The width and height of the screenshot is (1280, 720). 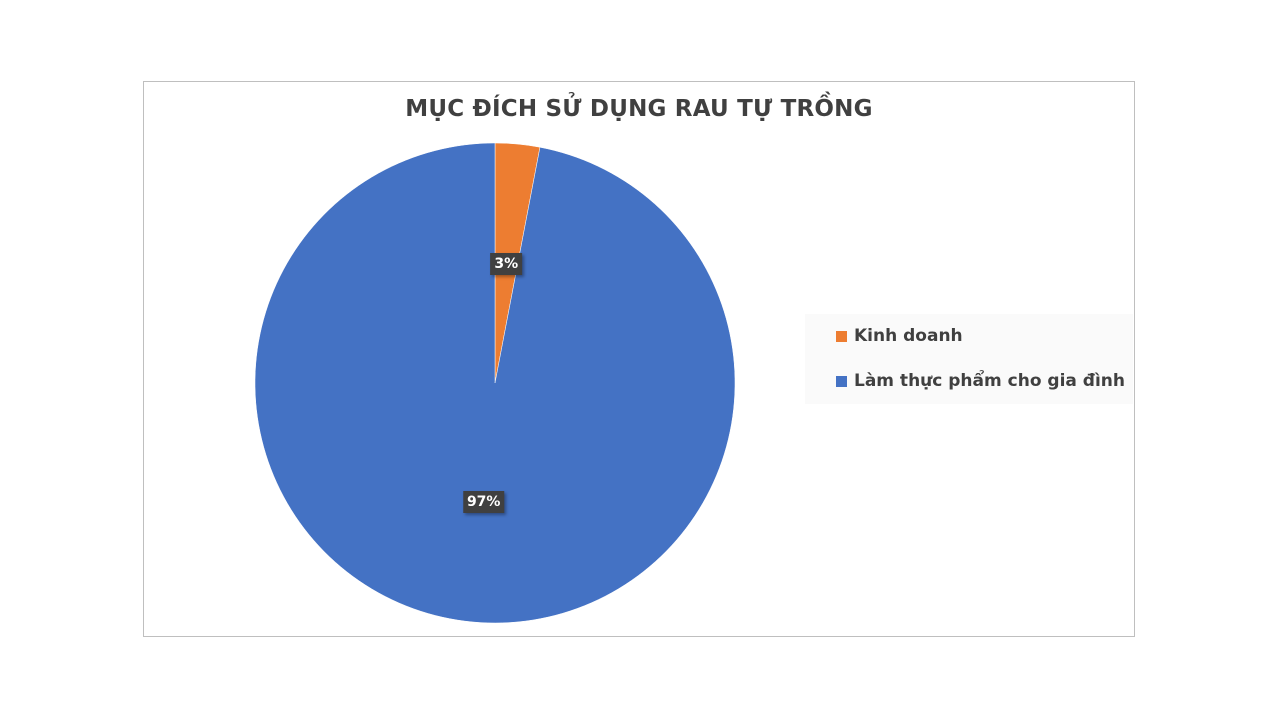 I want to click on data-label-0: 3%, so click(x=506, y=263).